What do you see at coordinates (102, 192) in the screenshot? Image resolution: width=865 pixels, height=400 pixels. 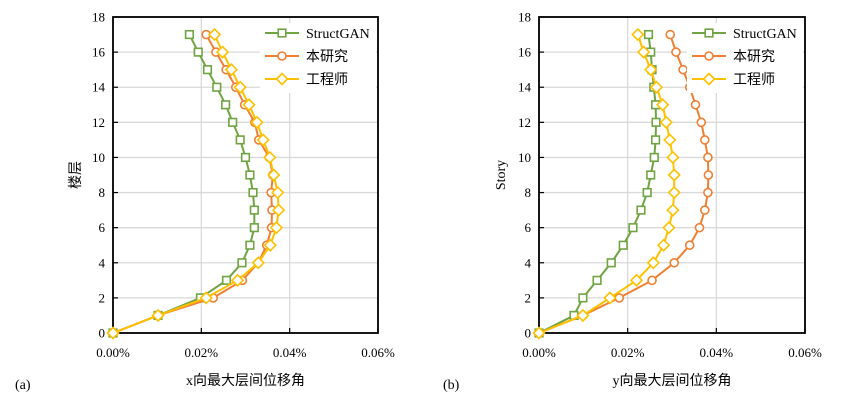 I see `y-tick-label: 8` at bounding box center [102, 192].